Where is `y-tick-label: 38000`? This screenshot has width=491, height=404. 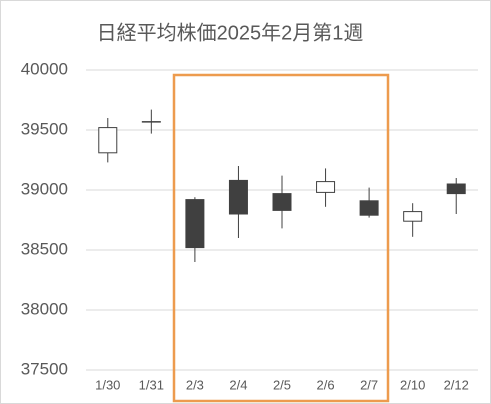
y-tick-label: 38000 is located at coordinates (44, 308).